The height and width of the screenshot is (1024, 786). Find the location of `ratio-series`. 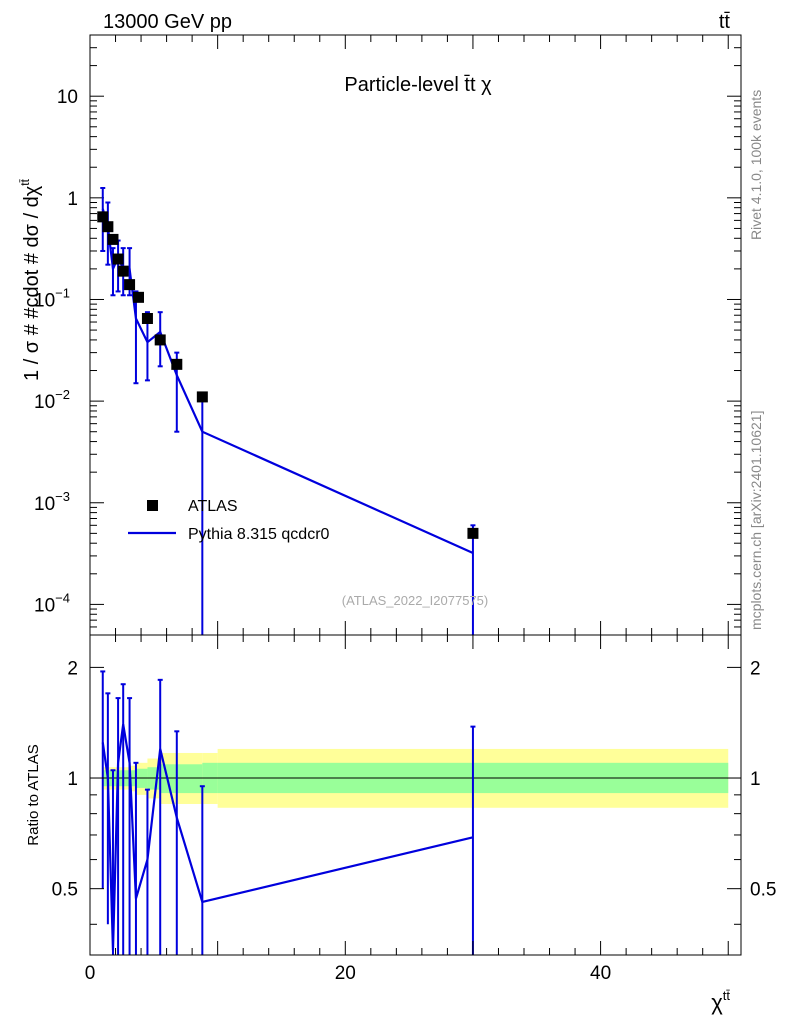

ratio-series is located at coordinates (288, 812).